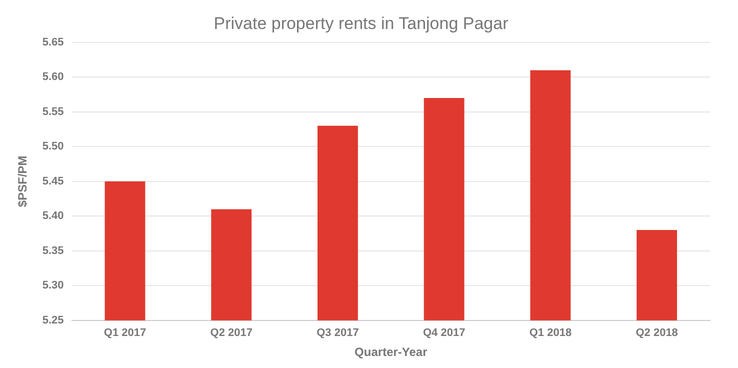 The height and width of the screenshot is (368, 738). I want to click on y-axis-title: $PSF/PM, so click(23, 182).